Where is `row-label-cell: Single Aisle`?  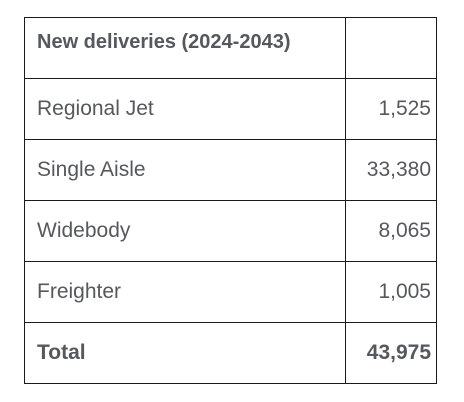
row-label-cell: Single Aisle is located at coordinates (185, 170).